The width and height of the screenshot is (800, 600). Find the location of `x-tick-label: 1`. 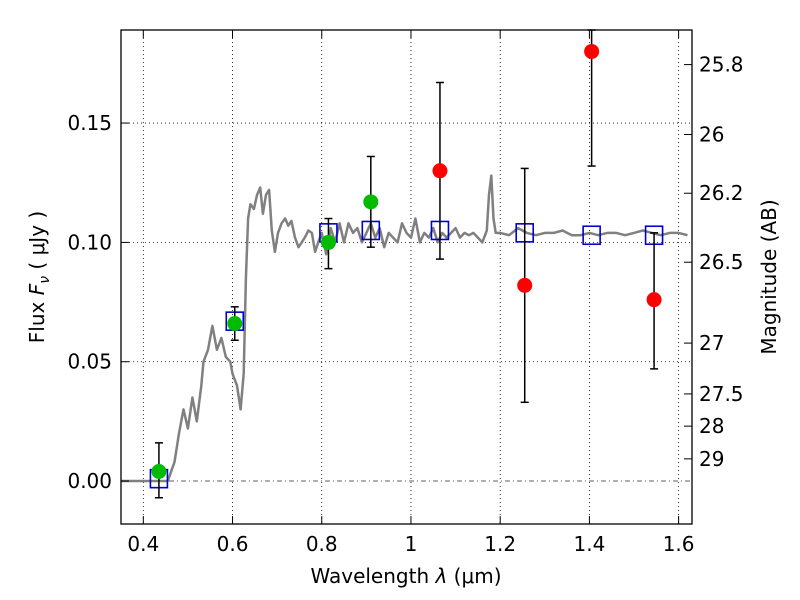

x-tick-label: 1 is located at coordinates (411, 544).